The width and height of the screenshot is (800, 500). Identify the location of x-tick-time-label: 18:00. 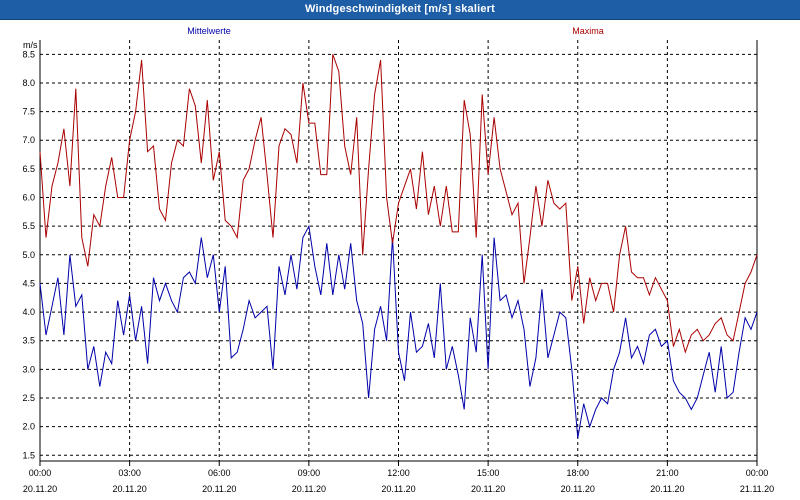
(577, 473).